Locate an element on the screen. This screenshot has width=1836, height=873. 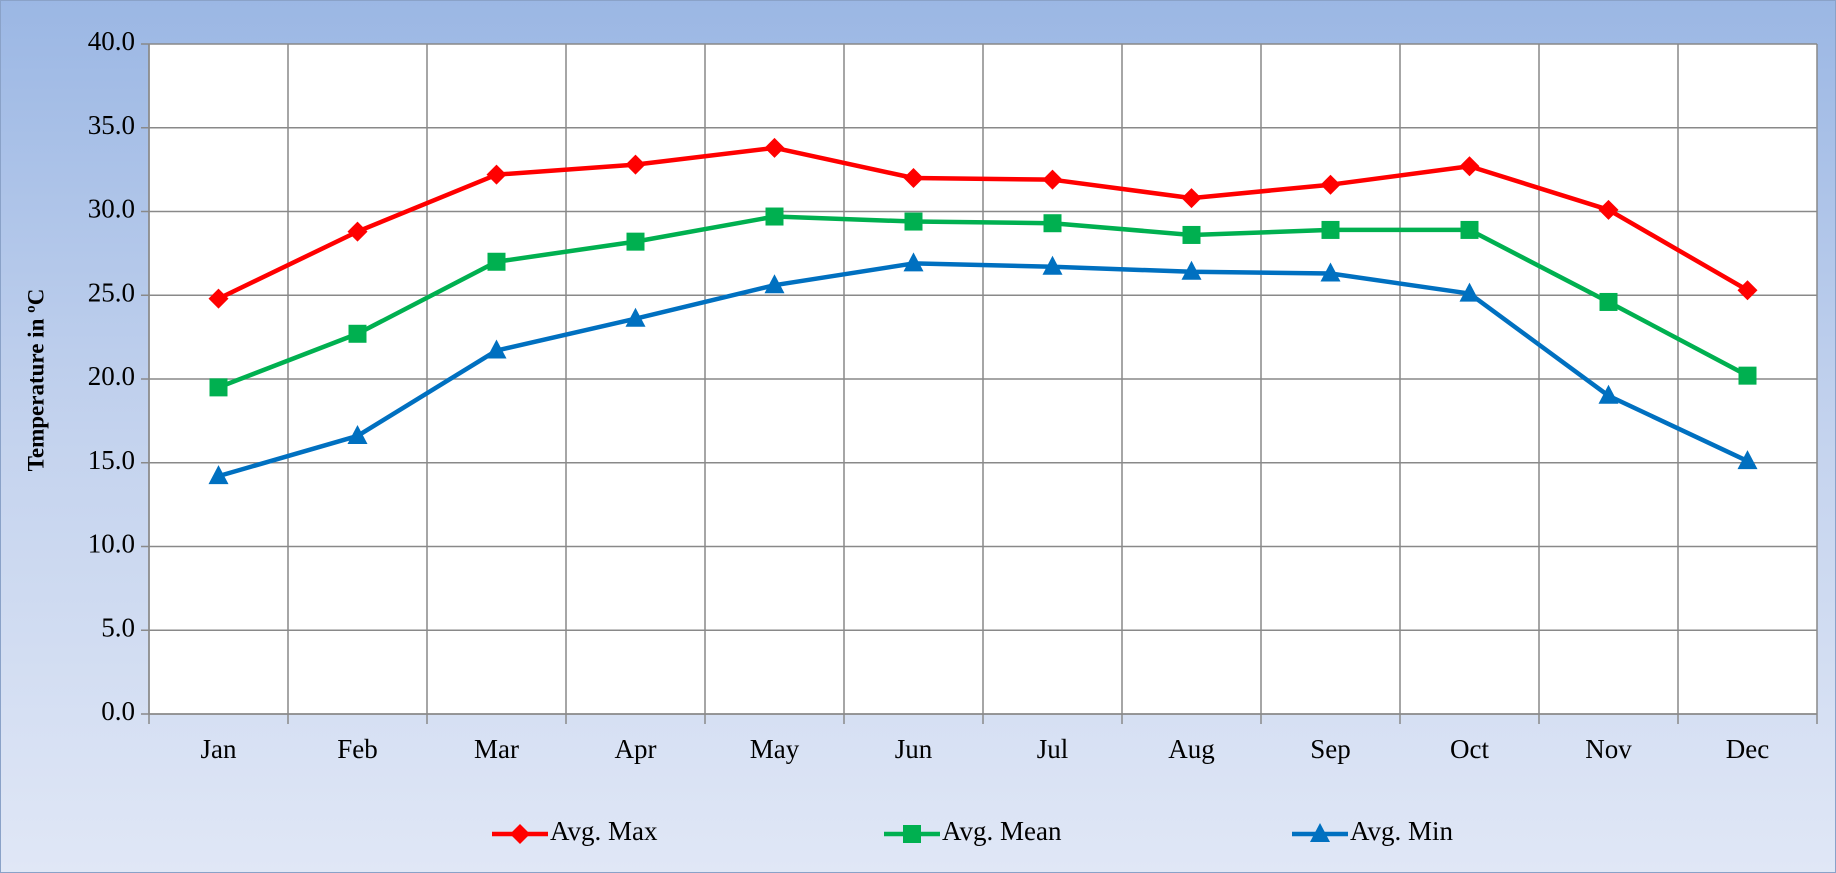
y-tick-label: 5.0 is located at coordinates (118, 627).